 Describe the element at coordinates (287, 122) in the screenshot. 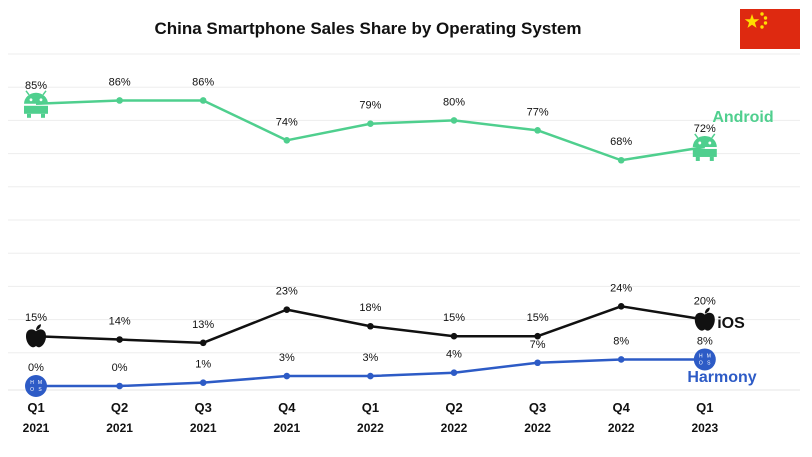

I see `android-data-label: 74%` at that location.